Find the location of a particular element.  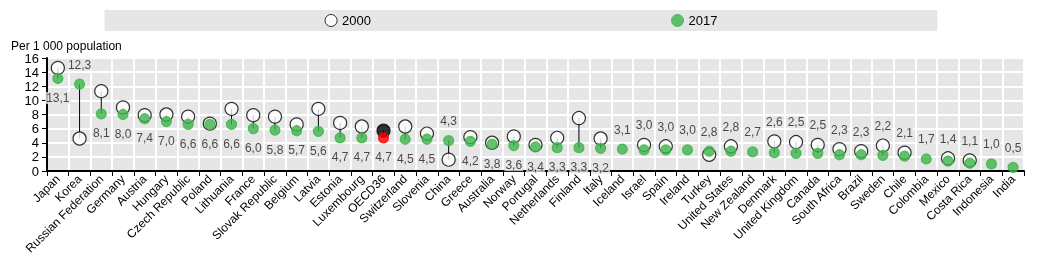

data-label: 1,0 is located at coordinates (992, 144).